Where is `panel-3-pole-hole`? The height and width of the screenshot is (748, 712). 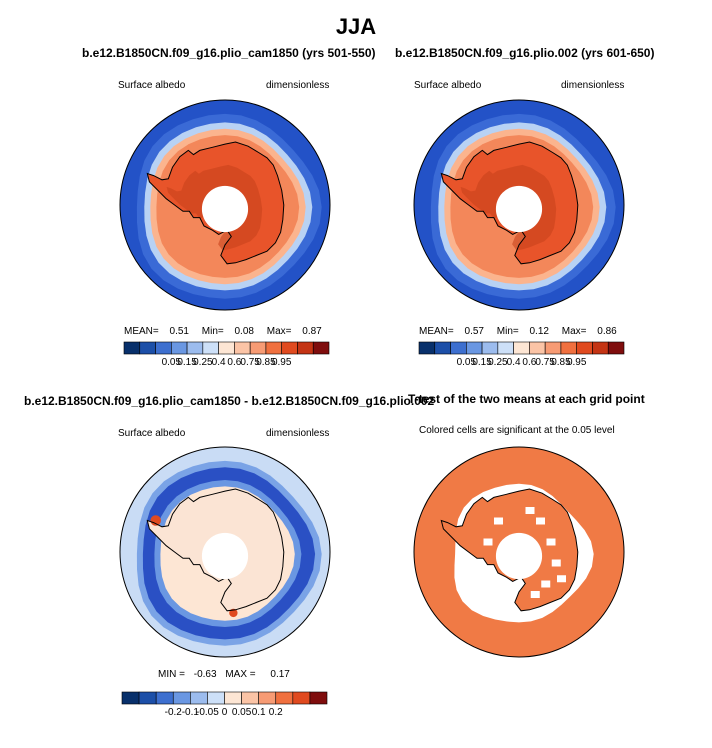
panel-3-pole-hole is located at coordinates (225, 556).